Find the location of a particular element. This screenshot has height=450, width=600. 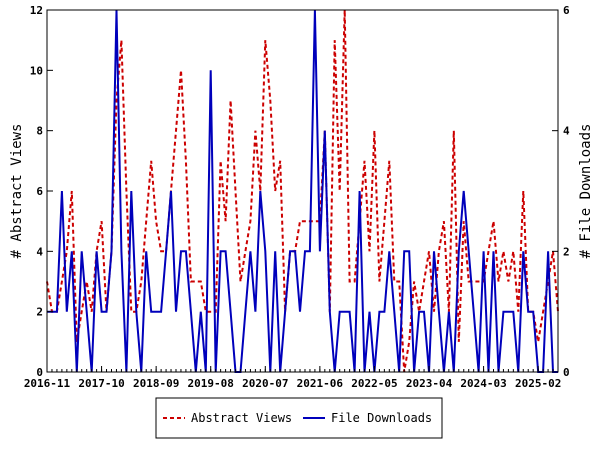

y-right-tick-label: 6 is located at coordinates (566, 10).